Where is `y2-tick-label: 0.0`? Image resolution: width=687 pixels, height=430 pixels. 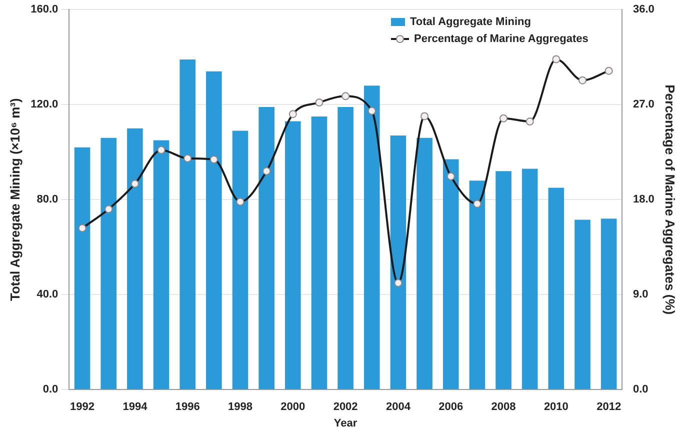
y2-tick-label: 0.0 is located at coordinates (640, 390).